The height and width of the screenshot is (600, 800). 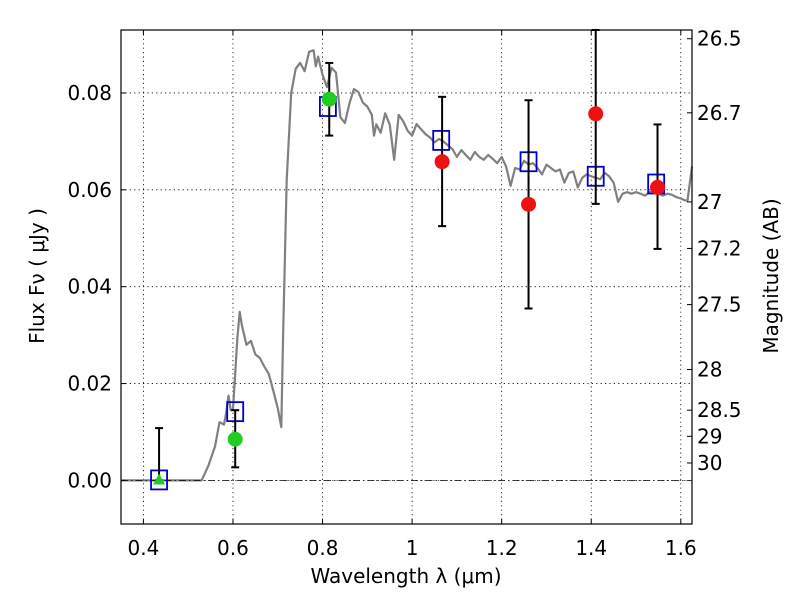 What do you see at coordinates (233, 548) in the screenshot?
I see `x-tick-label: 0.6` at bounding box center [233, 548].